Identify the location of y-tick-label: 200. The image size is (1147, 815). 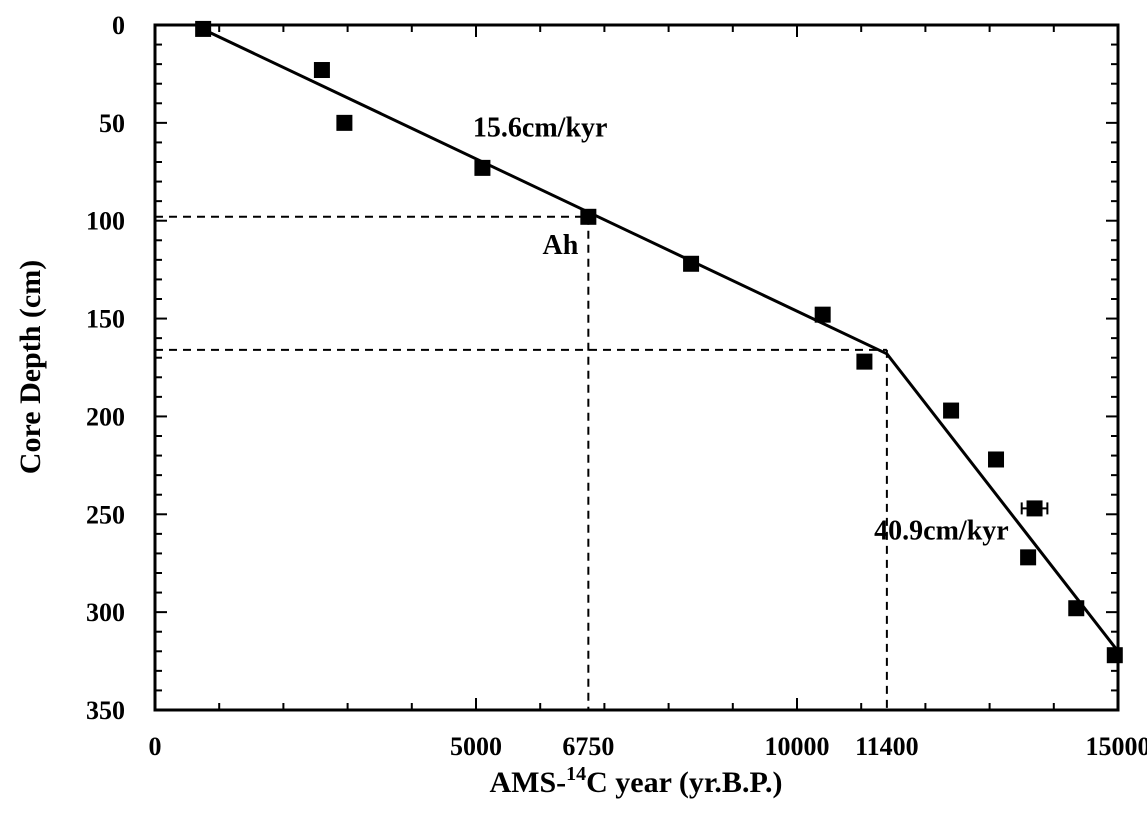
(105, 416).